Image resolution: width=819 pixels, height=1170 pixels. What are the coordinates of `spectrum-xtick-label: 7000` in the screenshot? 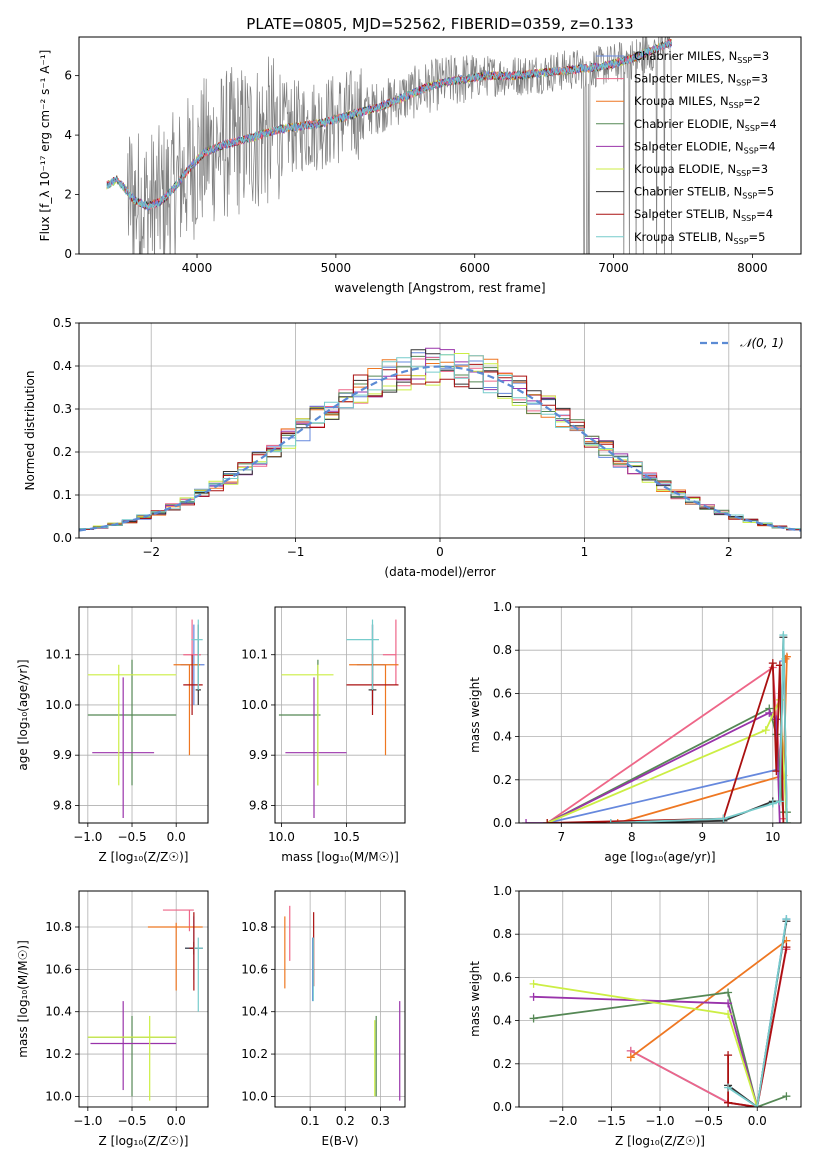 It's located at (613, 268).